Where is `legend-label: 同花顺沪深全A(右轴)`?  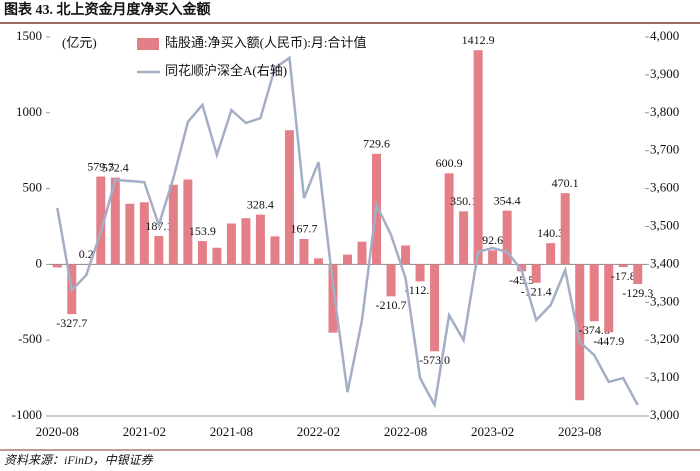 legend-label: 同花顺沪深全A(右轴) is located at coordinates (226, 70).